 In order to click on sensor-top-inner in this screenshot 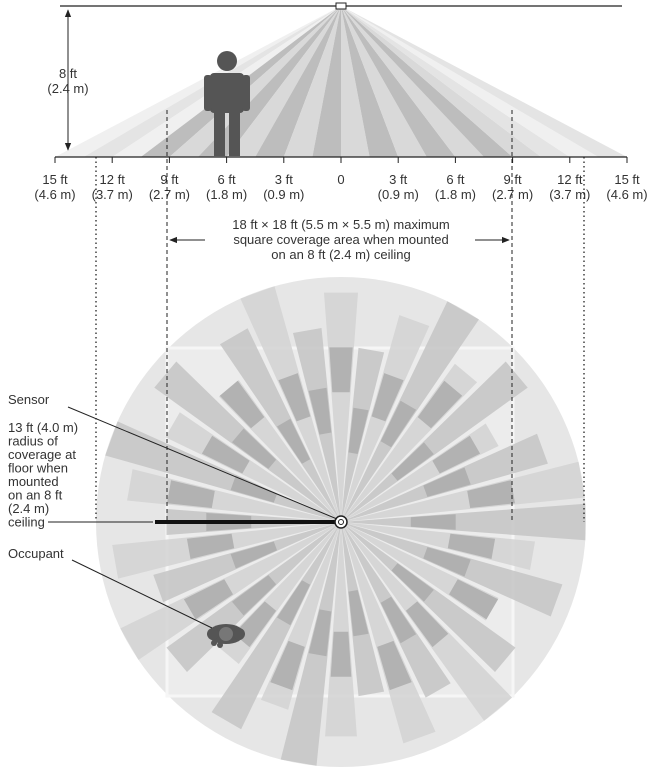, I will do `click(341, 522)`.